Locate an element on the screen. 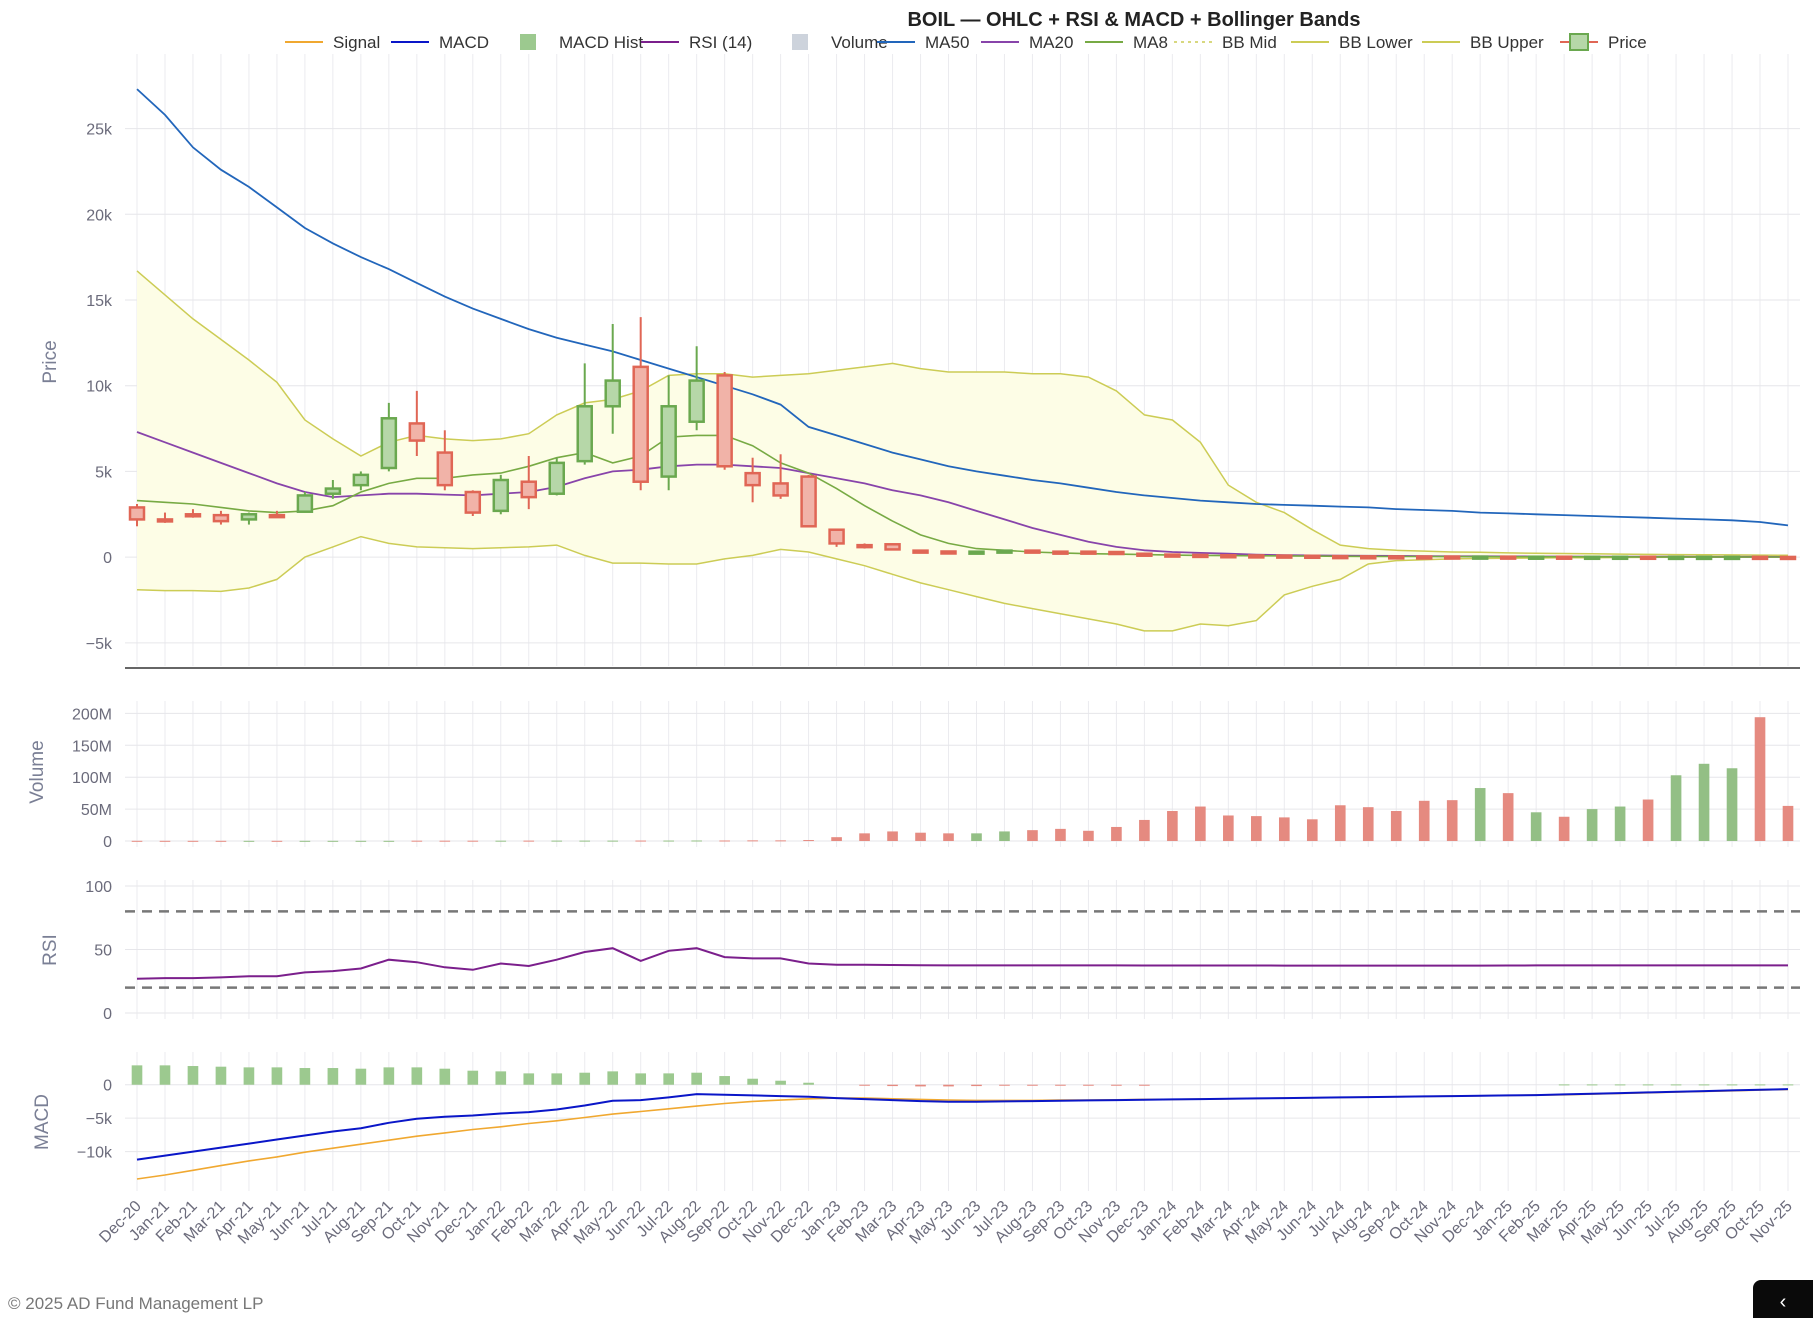 The width and height of the screenshot is (1813, 1324). legend-label: Price is located at coordinates (1627, 42).